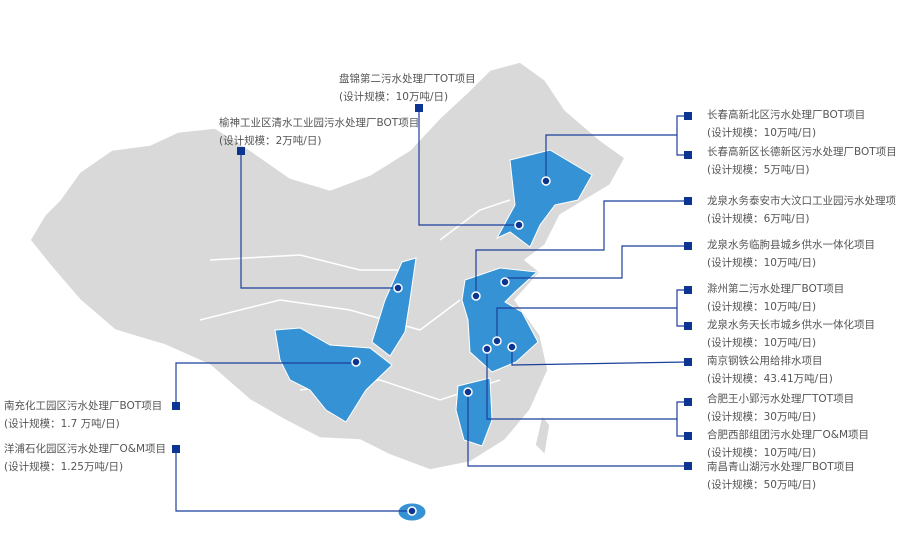 The width and height of the screenshot is (900, 554). I want to click on project-scale: (设计规模：1.25万吨/日), so click(64, 467).